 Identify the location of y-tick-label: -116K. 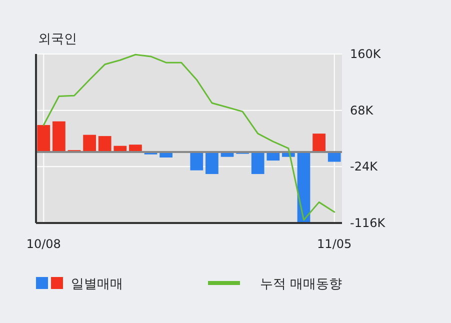
(368, 223).